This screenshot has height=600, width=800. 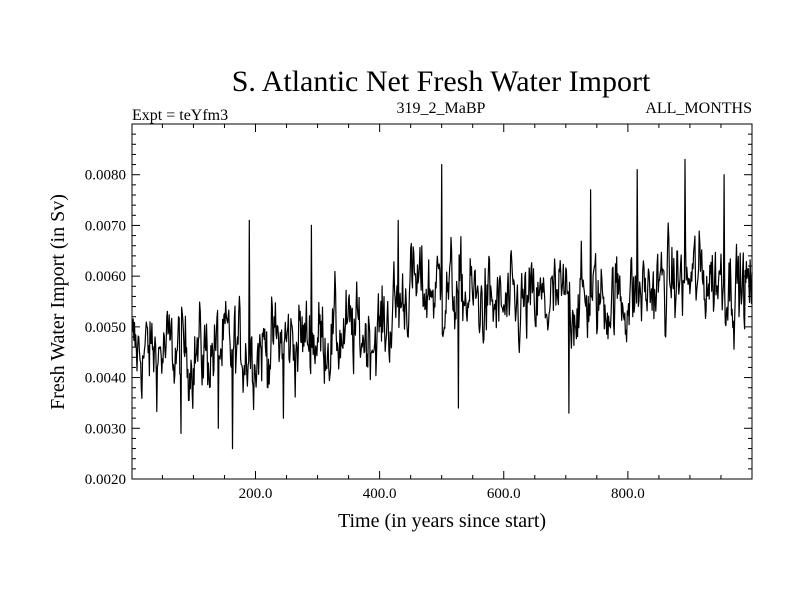 I want to click on y-axis-label: Fresh Water Import (in Sv), so click(x=58, y=302).